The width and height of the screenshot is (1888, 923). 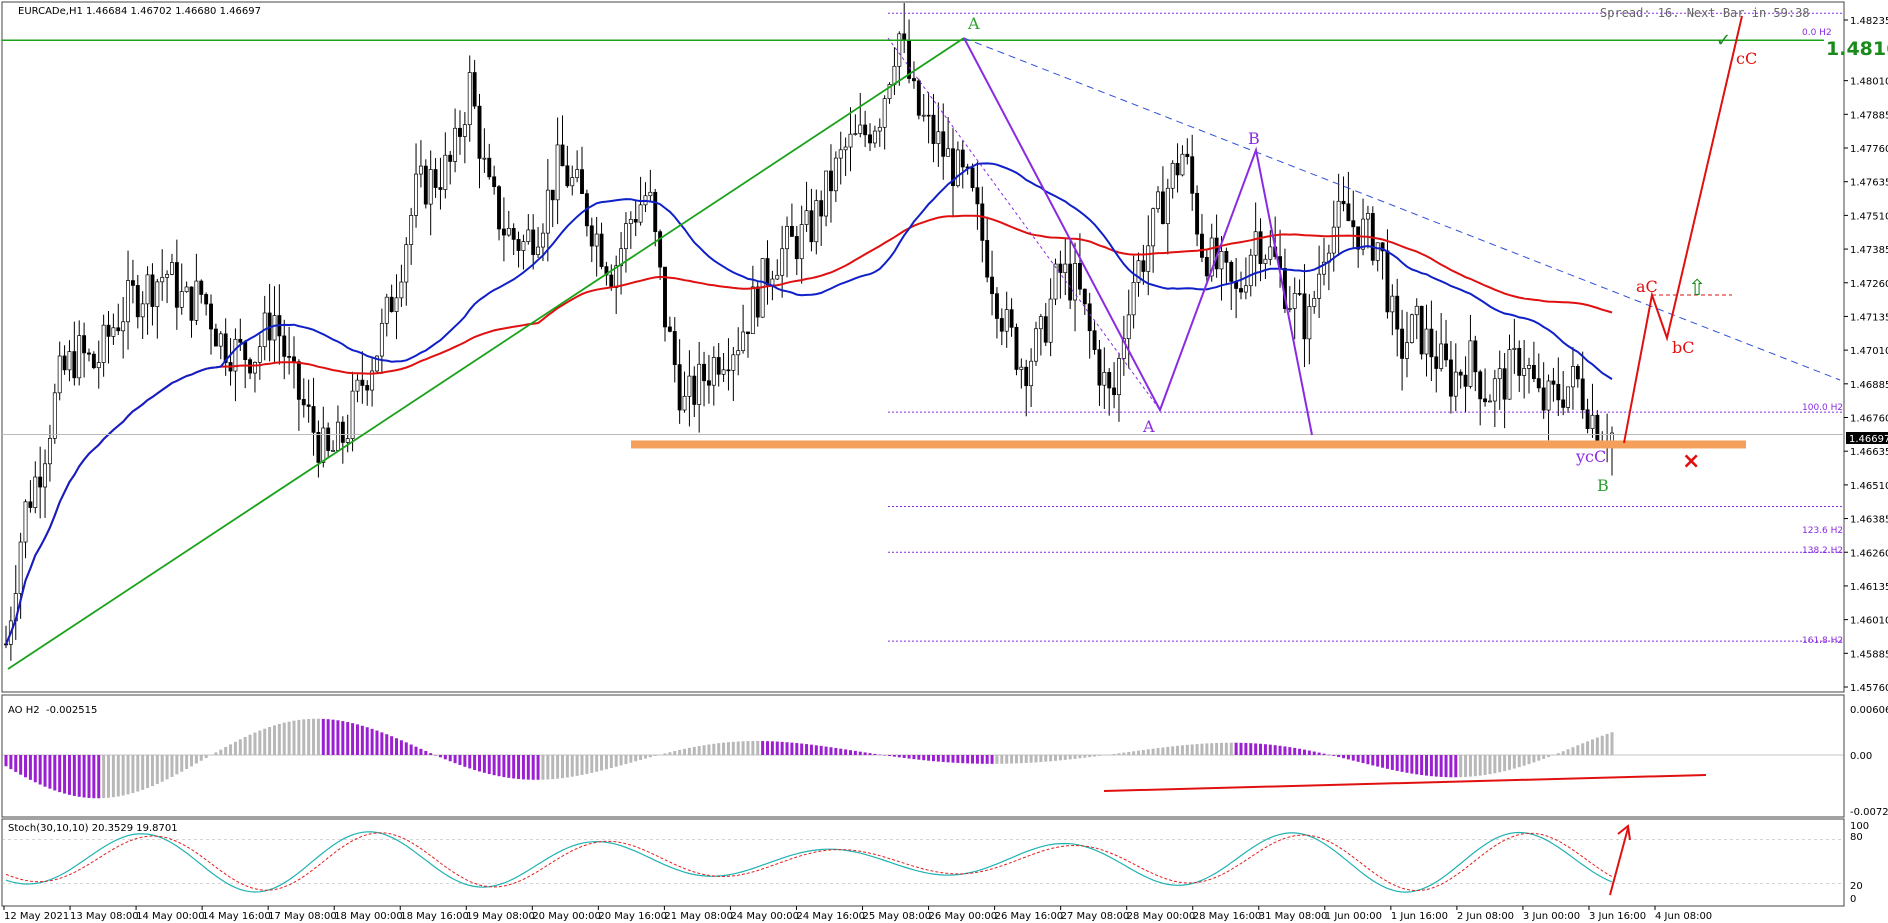 What do you see at coordinates (1691, 461) in the screenshot?
I see `cross-mark-icon: ×` at bounding box center [1691, 461].